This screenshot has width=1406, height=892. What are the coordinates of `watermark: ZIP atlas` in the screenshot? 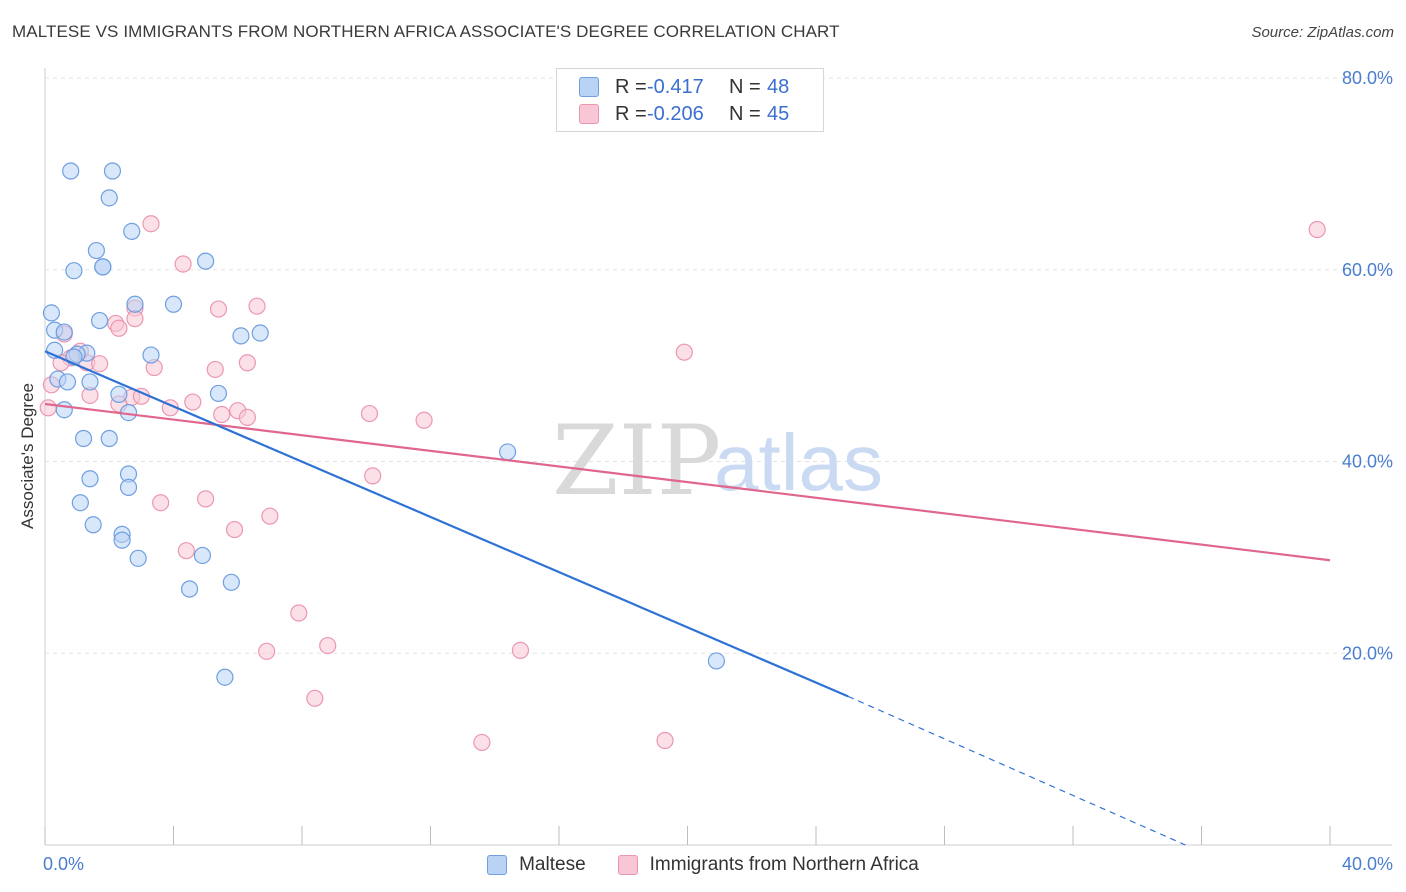 It's located at (717, 461).